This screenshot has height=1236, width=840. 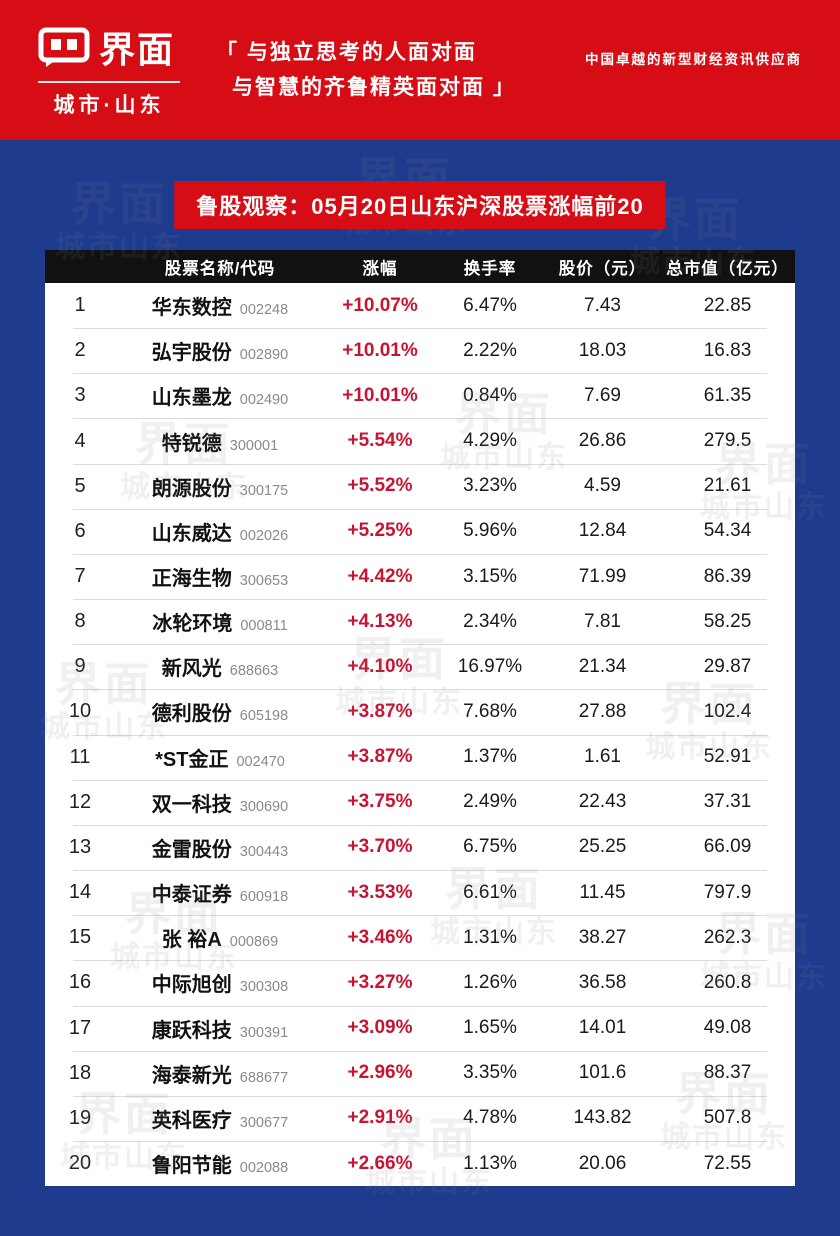 What do you see at coordinates (602, 937) in the screenshot?
I see `price-cell: 38.27` at bounding box center [602, 937].